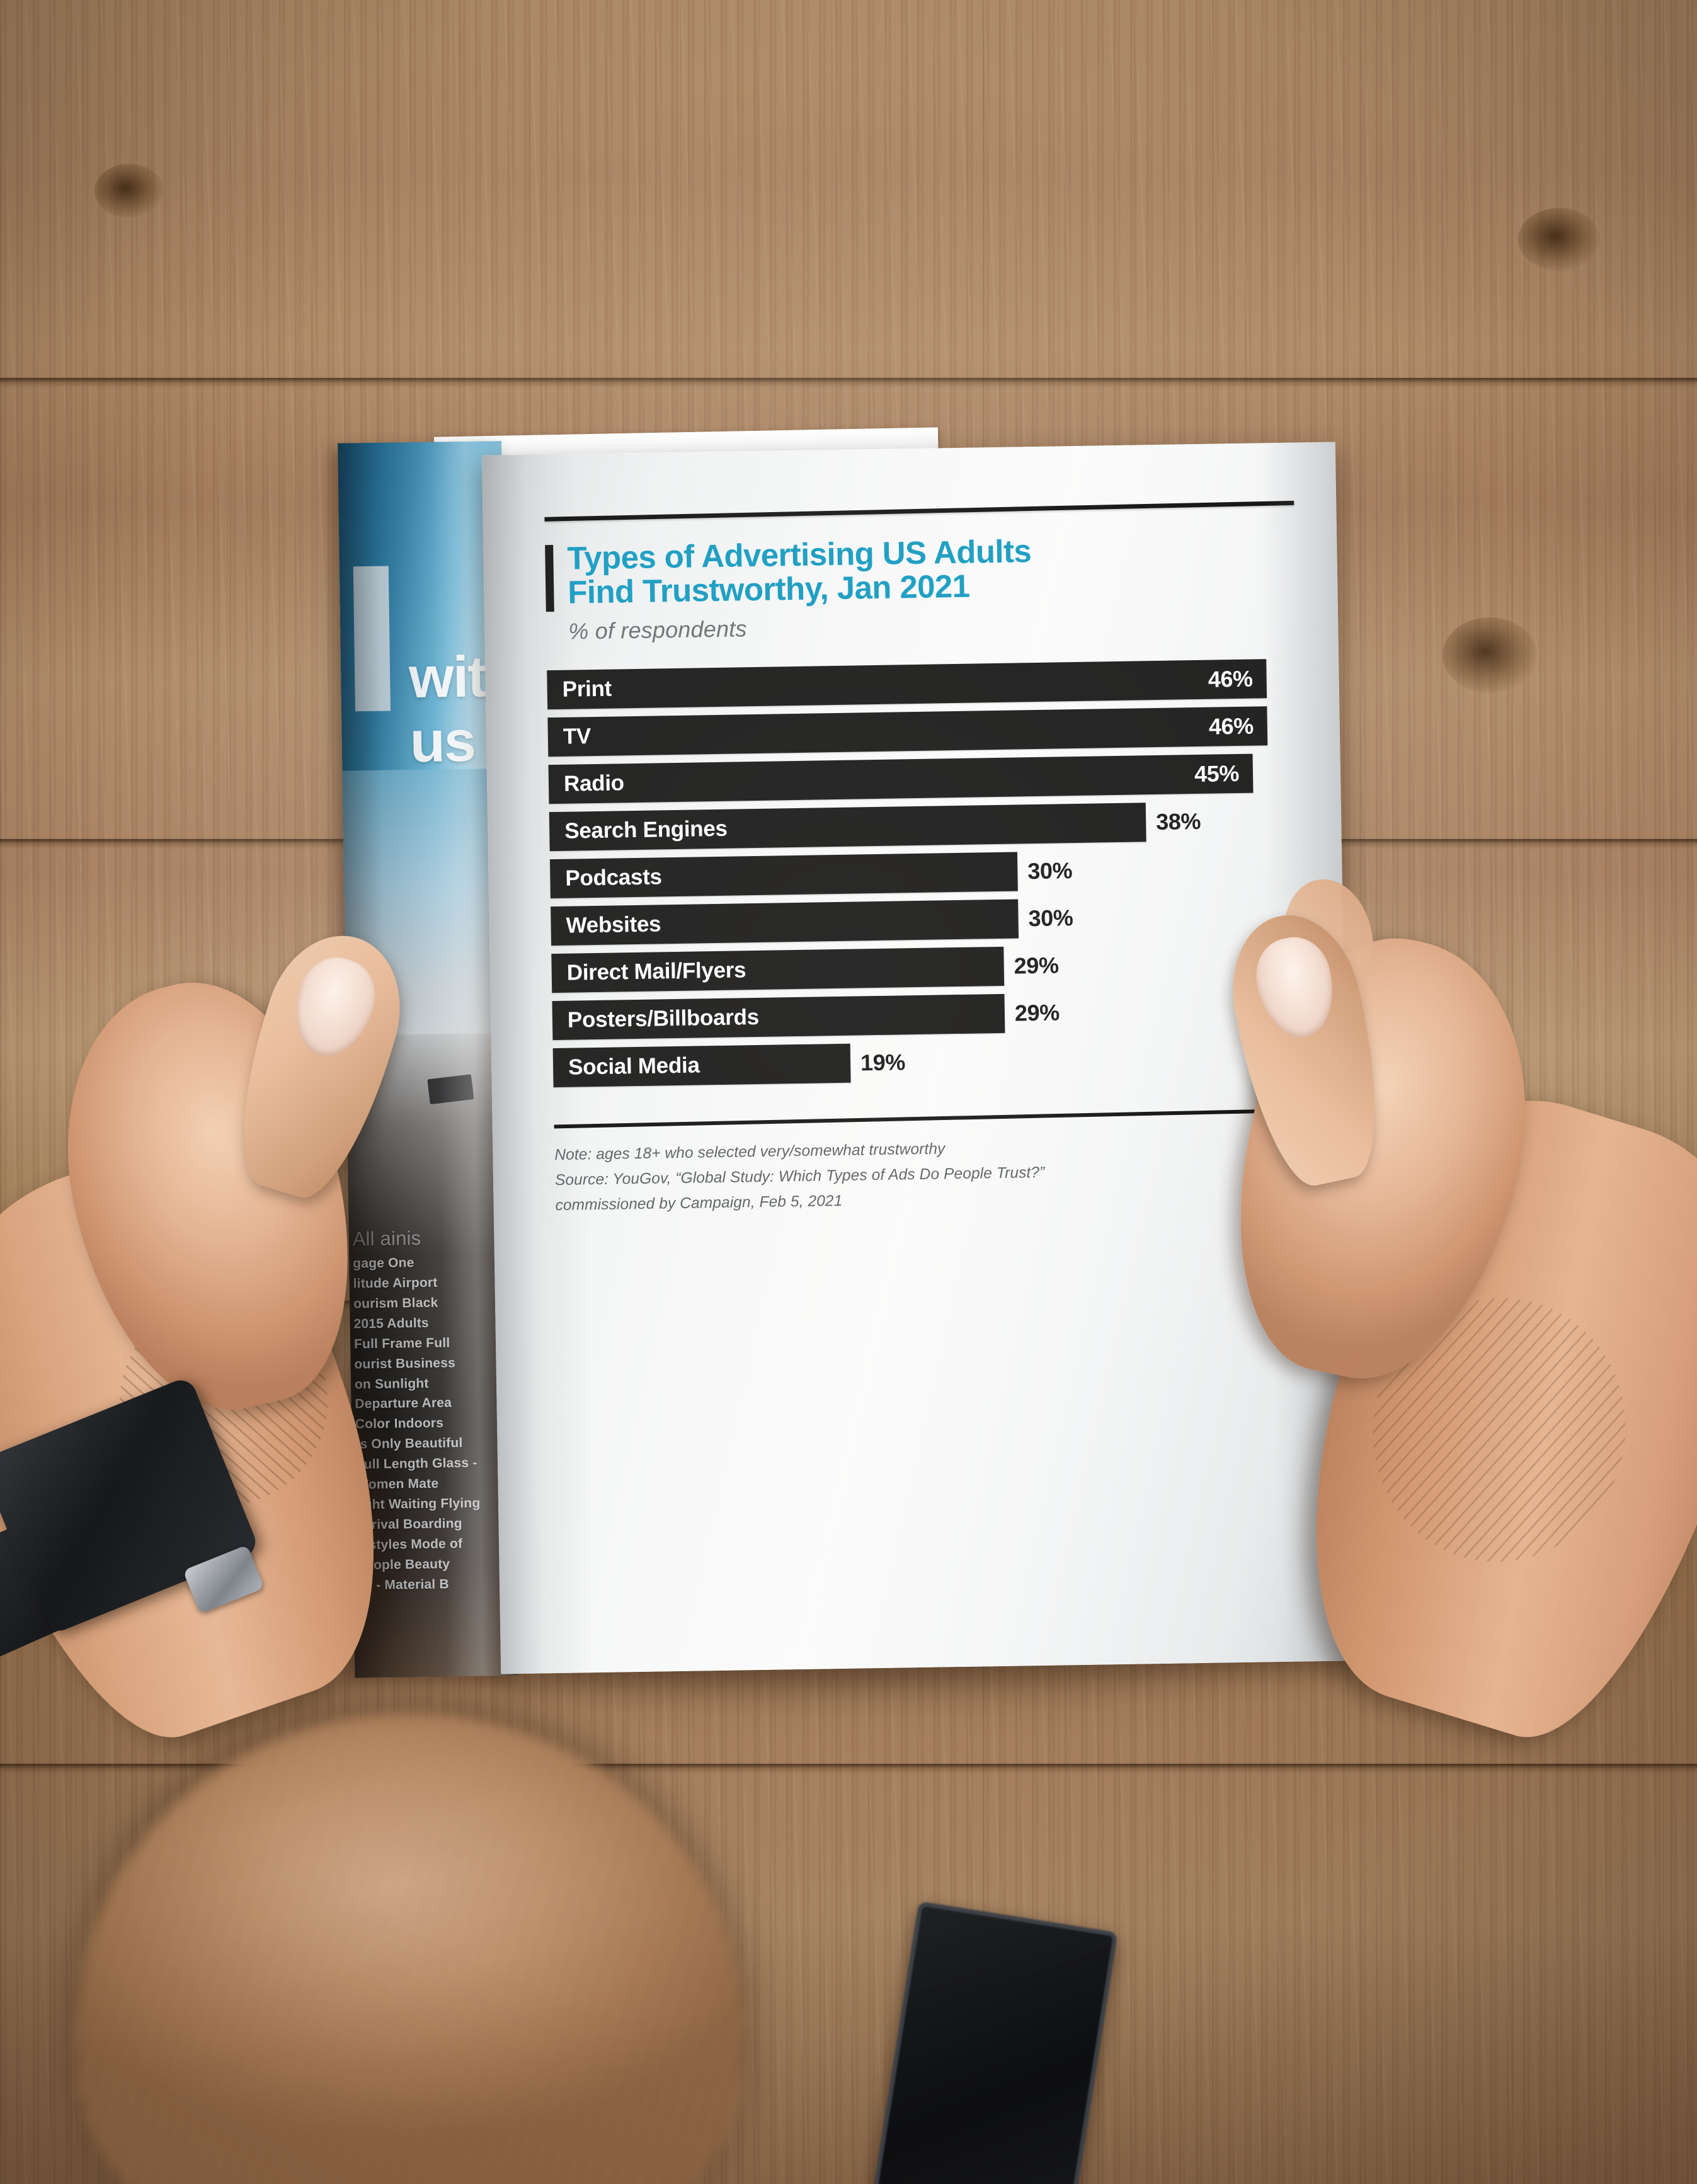  I want to click on bar-label: Search Engines, so click(646, 829).